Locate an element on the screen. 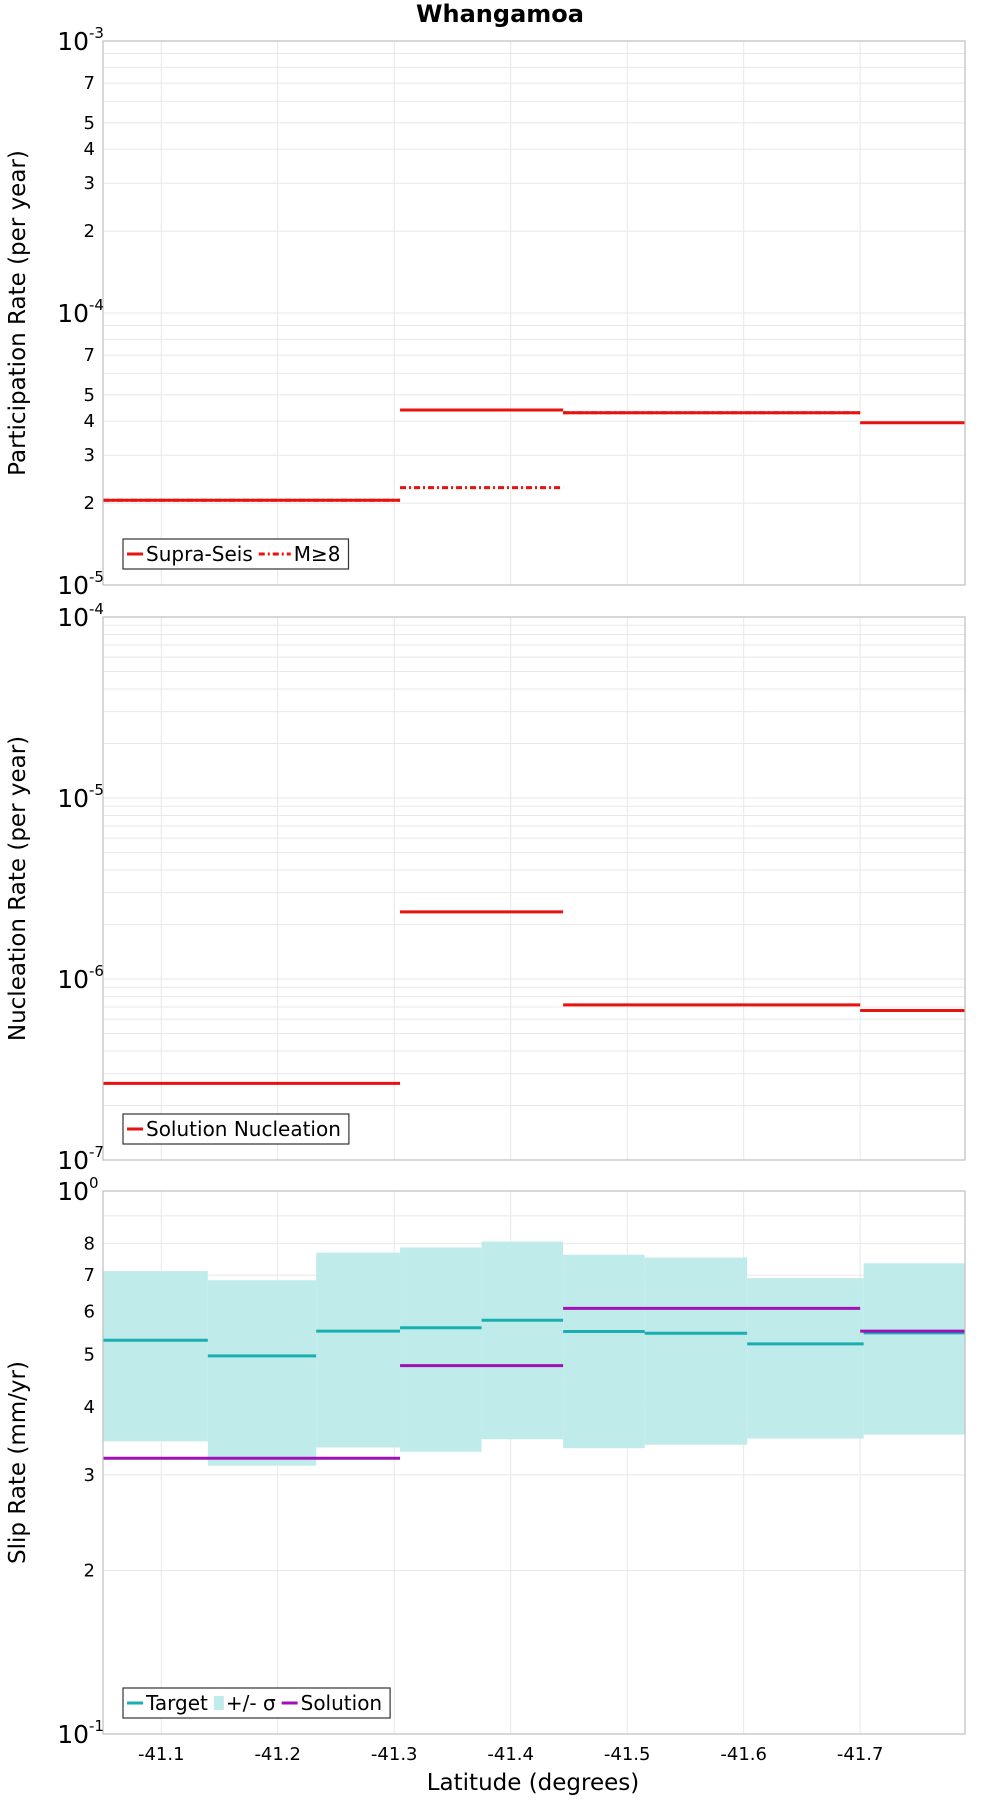 The image size is (1000, 1800). x-axis-title: Latitude (degrees) is located at coordinates (533, 1783).